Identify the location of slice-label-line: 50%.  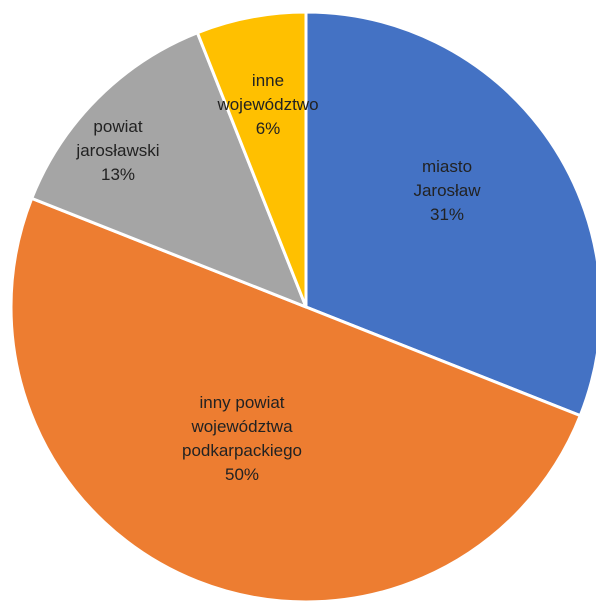
(242, 474).